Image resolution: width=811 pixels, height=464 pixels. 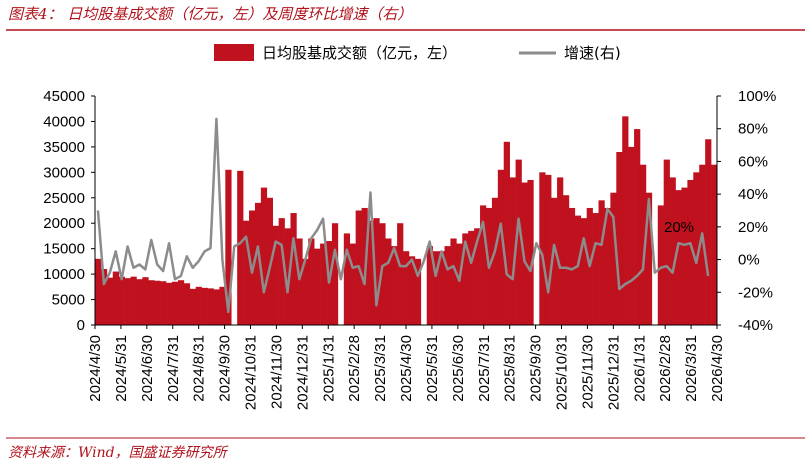 I want to click on x-tick-label: 2026/4/30, so click(x=717, y=368).